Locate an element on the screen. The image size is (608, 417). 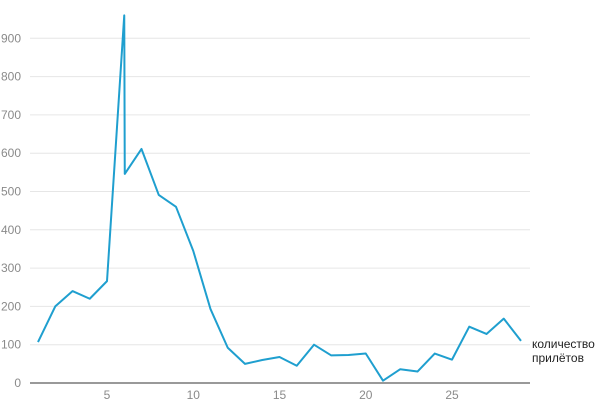
y-axis-ticks: 0 100 200 300 400 500 600 700 800 900 is located at coordinates (11, 210).